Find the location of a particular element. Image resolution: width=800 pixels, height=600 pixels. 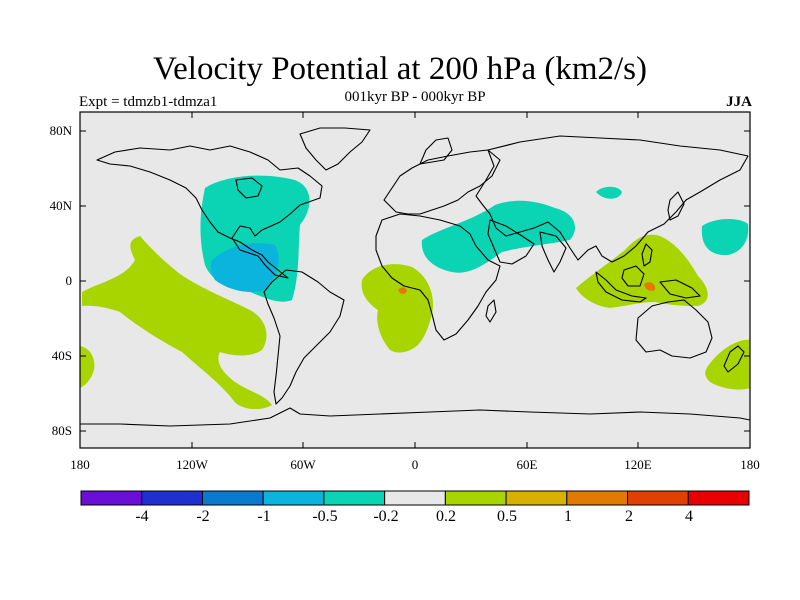

coastline-new-zealand is located at coordinates (734, 359).